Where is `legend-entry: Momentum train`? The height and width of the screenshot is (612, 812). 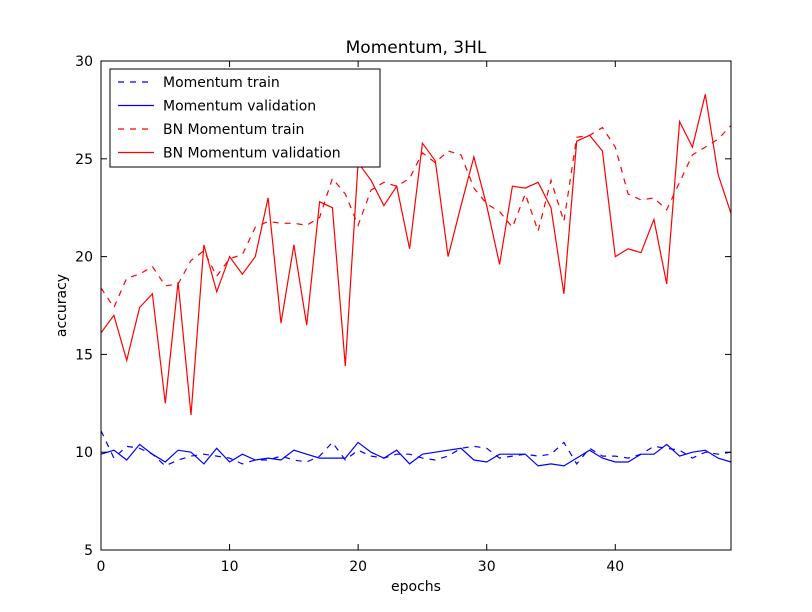
legend-entry: Momentum train is located at coordinates (221, 83).